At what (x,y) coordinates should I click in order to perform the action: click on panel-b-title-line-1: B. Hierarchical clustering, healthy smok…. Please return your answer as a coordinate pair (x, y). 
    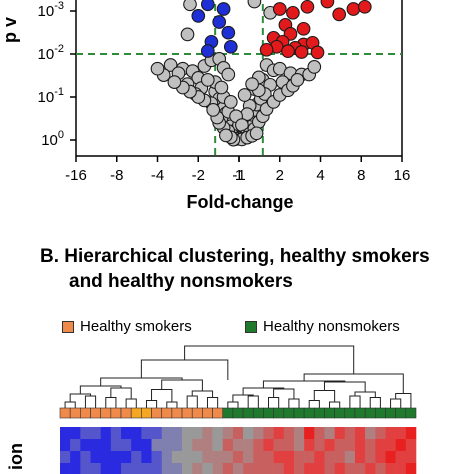
    Looking at the image, I should click on (235, 256).